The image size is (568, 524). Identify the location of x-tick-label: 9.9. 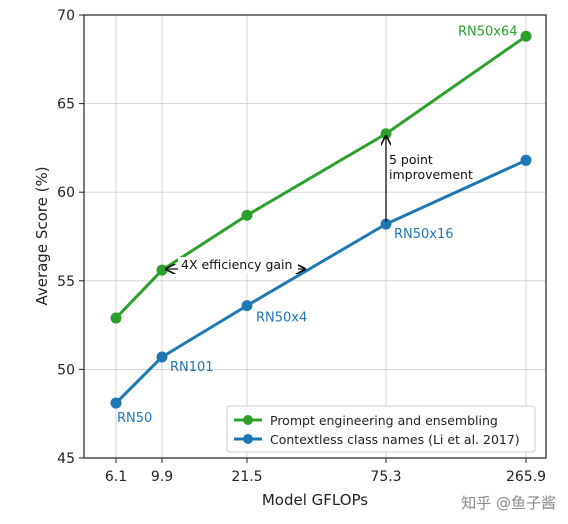
(162, 477).